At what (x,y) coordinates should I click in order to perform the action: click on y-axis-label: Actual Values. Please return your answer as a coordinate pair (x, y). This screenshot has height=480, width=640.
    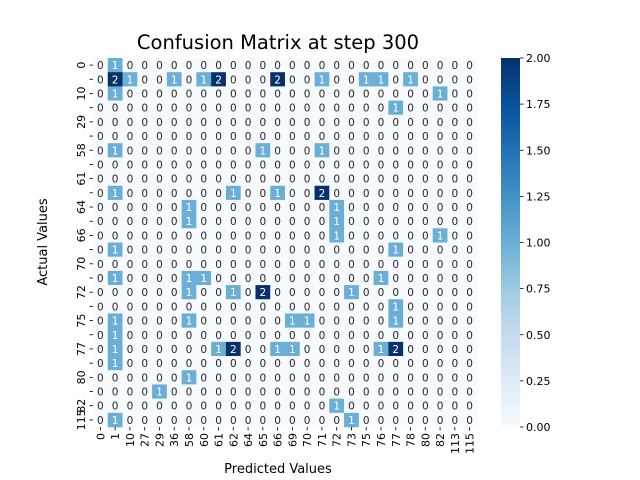
    Looking at the image, I should click on (43, 242).